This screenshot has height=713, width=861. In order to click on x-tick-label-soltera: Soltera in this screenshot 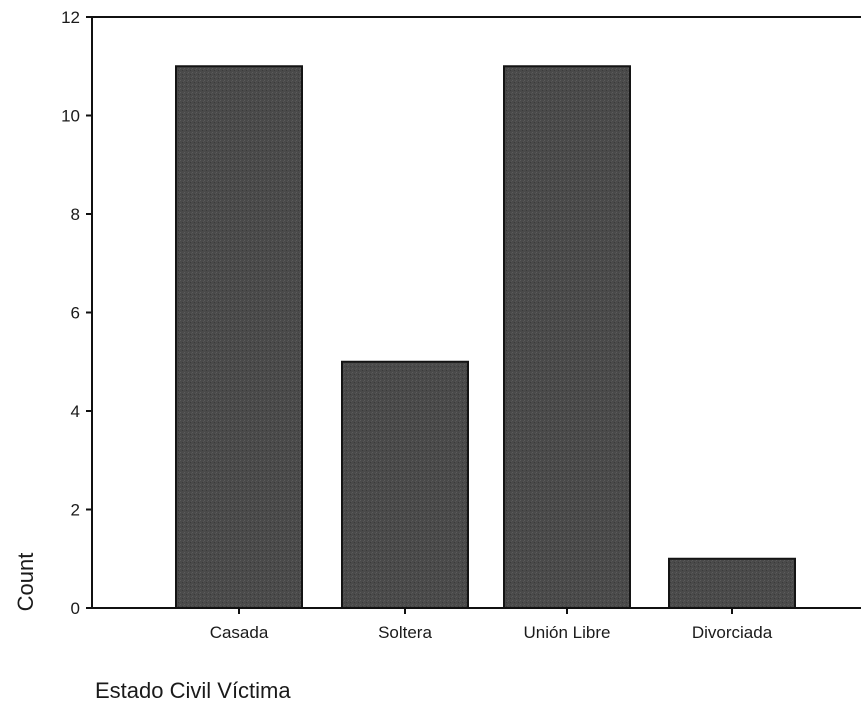, I will do `click(405, 632)`.